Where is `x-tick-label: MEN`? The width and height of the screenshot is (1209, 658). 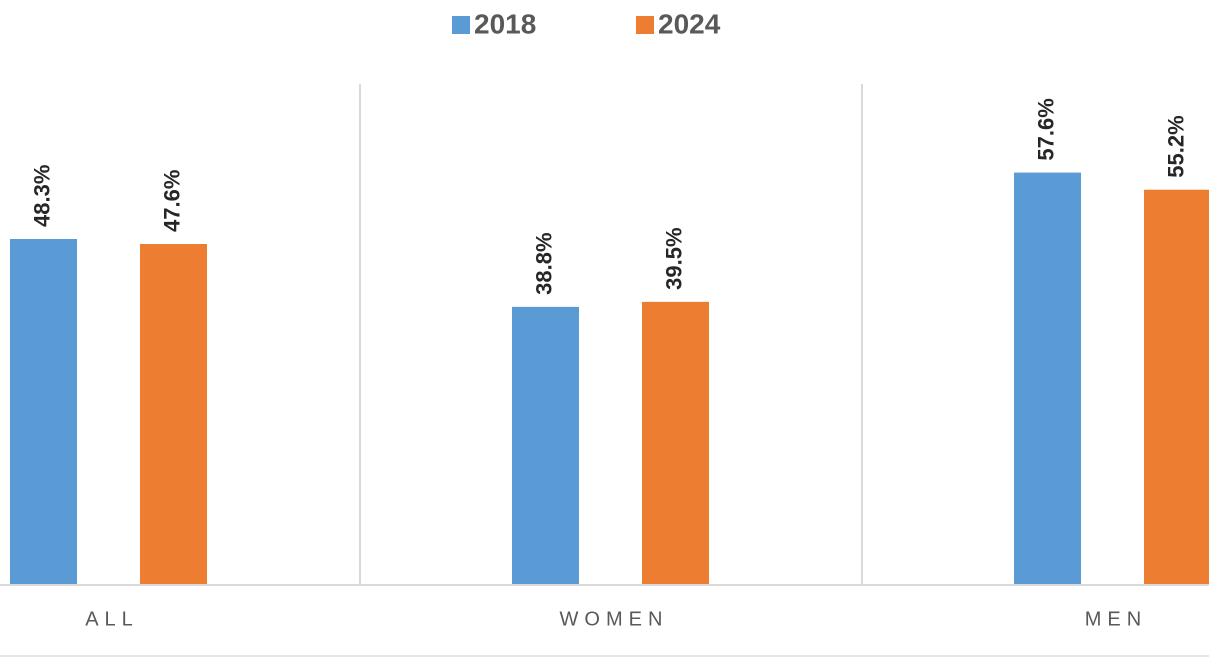 x-tick-label: MEN is located at coordinates (1116, 619).